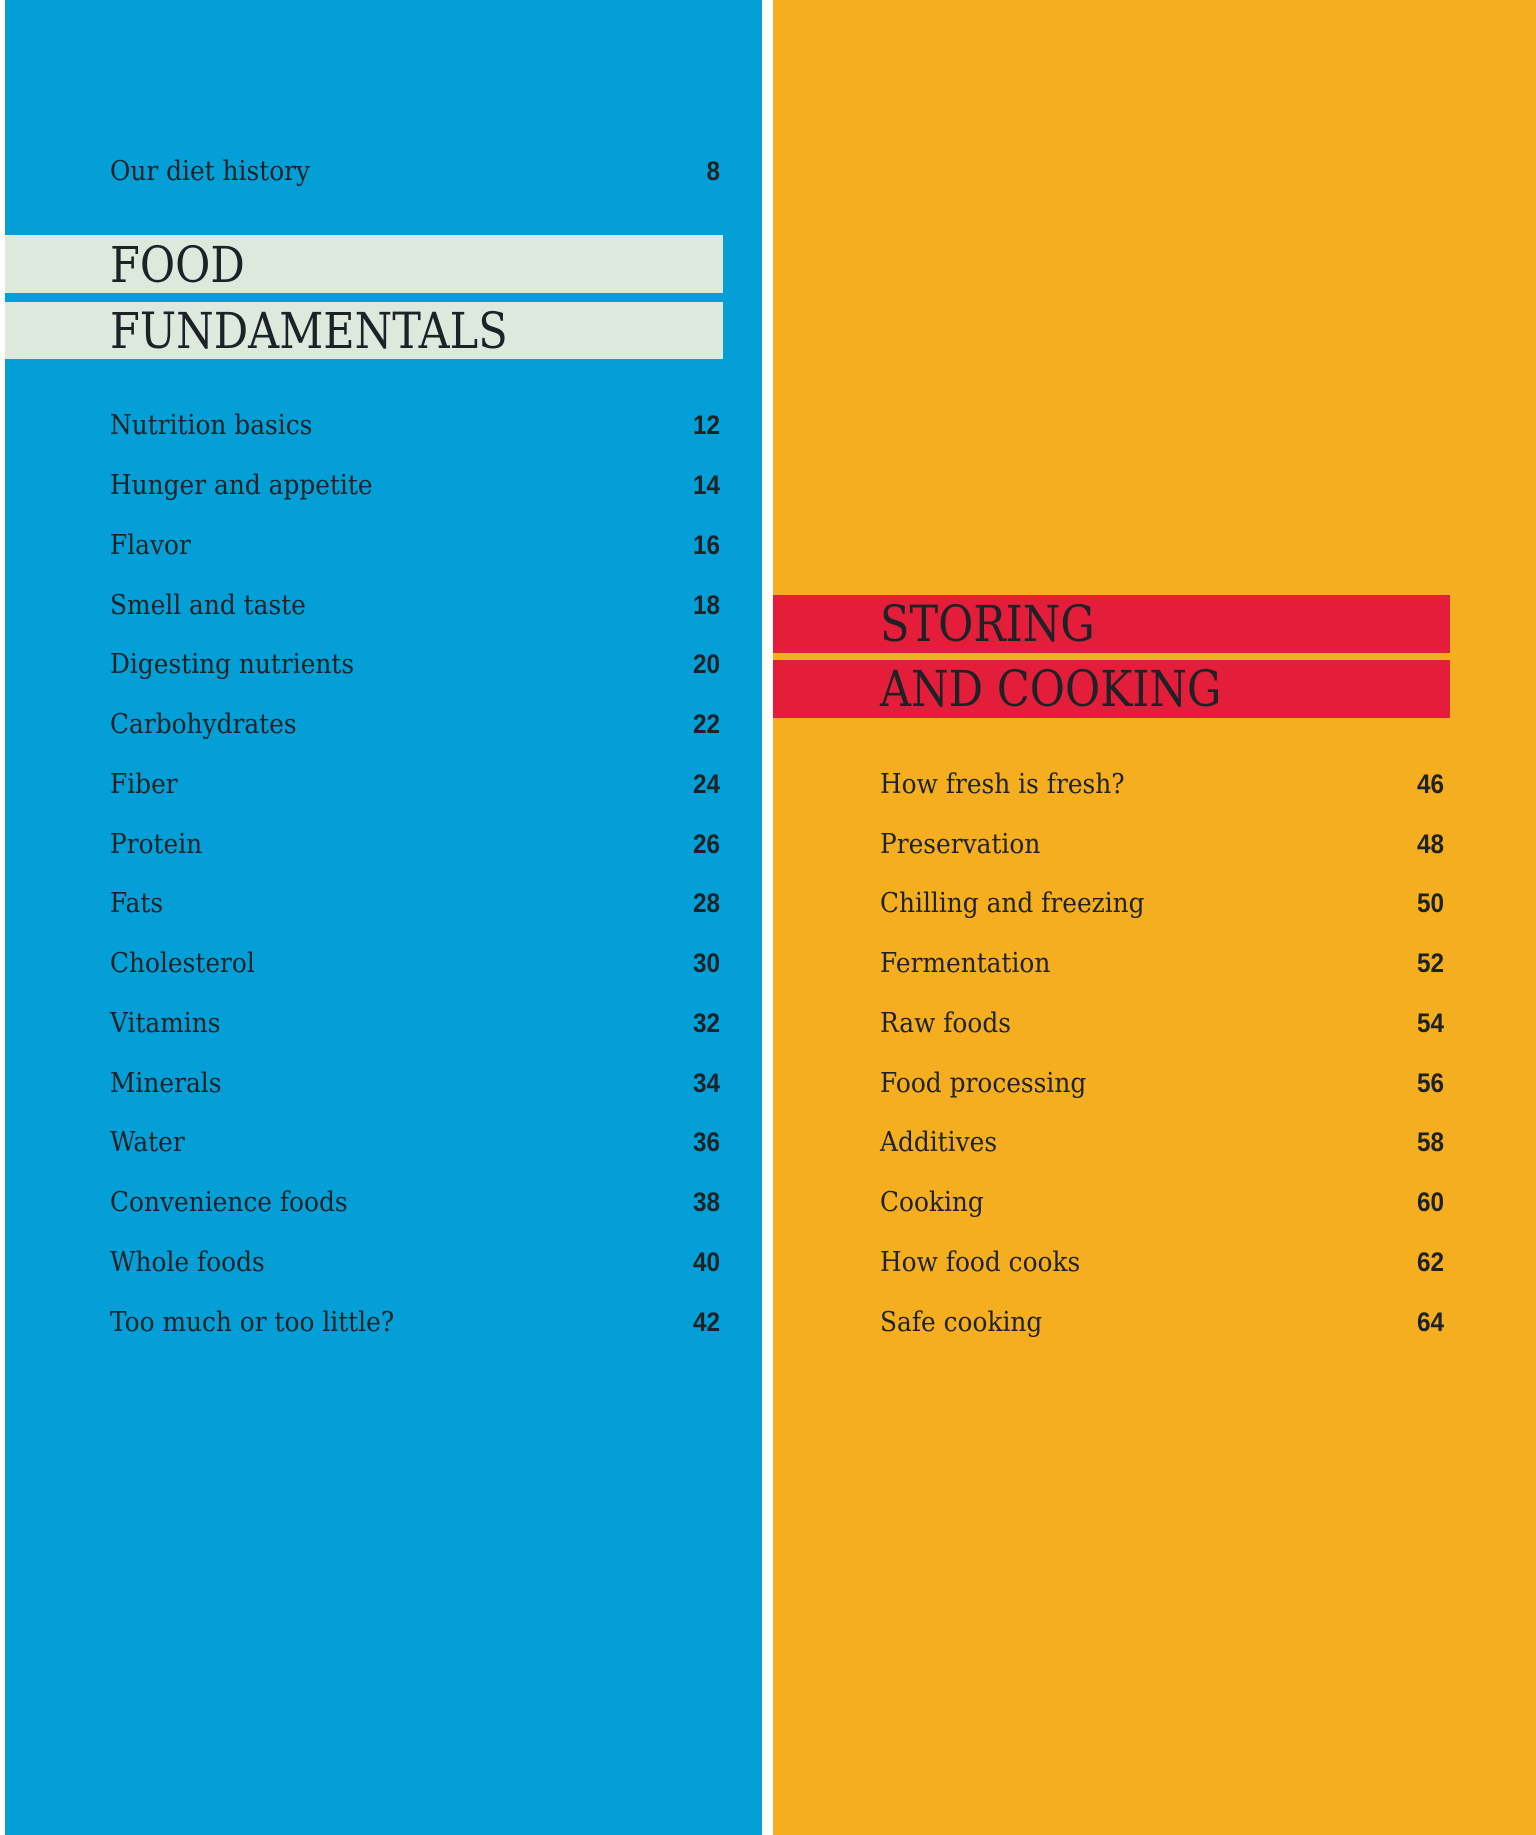 The height and width of the screenshot is (1835, 1536). Describe the element at coordinates (415, 844) in the screenshot. I see `toc-entry: Protein 26` at that location.